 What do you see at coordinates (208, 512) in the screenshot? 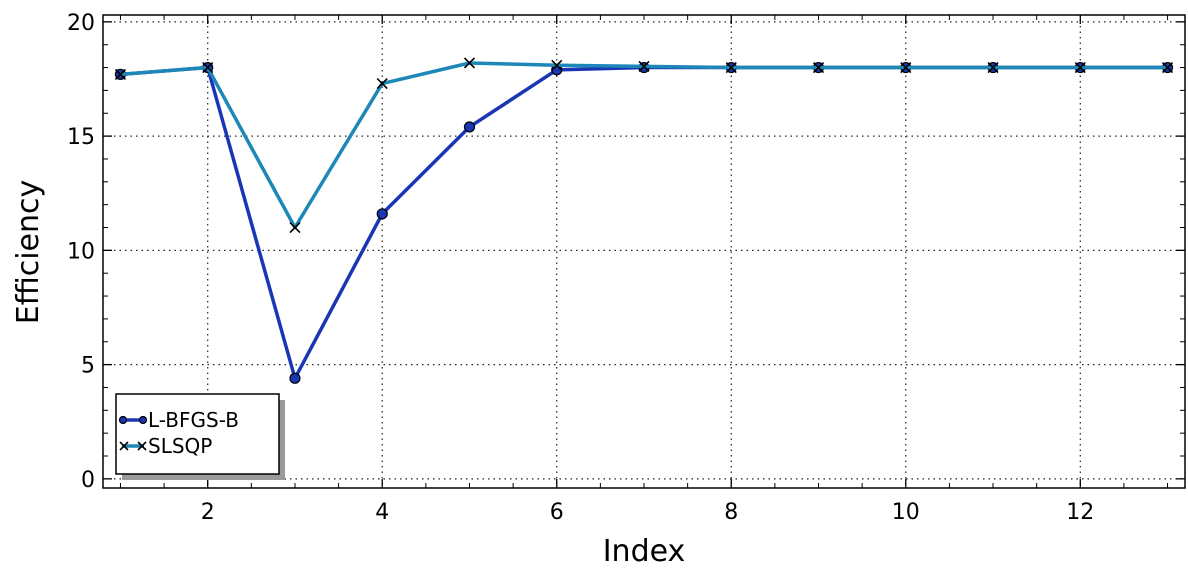
I see `x-tick-label: 2` at bounding box center [208, 512].